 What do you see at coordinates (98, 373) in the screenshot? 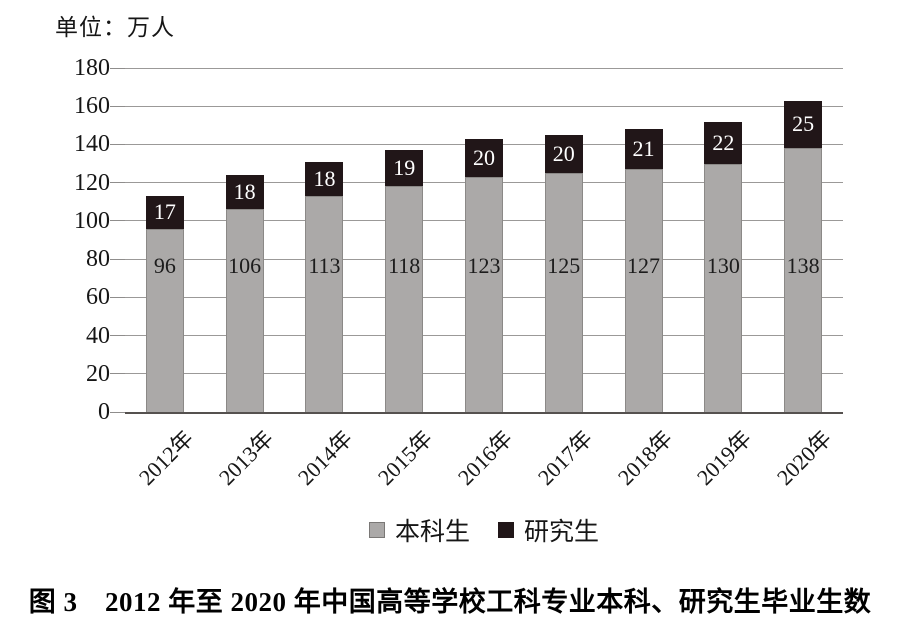
I see `y-axis-label-20: 20` at bounding box center [98, 373].